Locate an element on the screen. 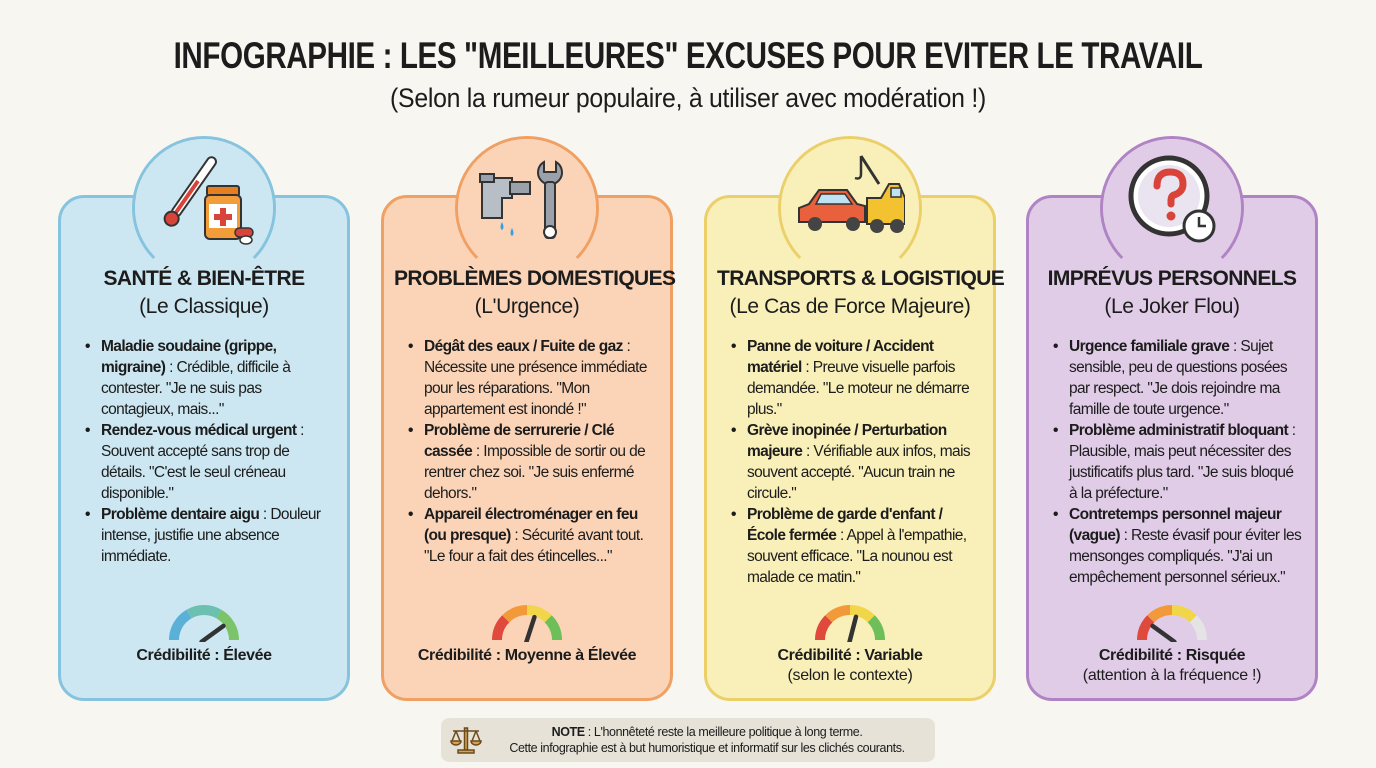 This screenshot has height=768, width=1376. excuse-title: Problème de serrurerie / Clé cassée is located at coordinates (519, 441).